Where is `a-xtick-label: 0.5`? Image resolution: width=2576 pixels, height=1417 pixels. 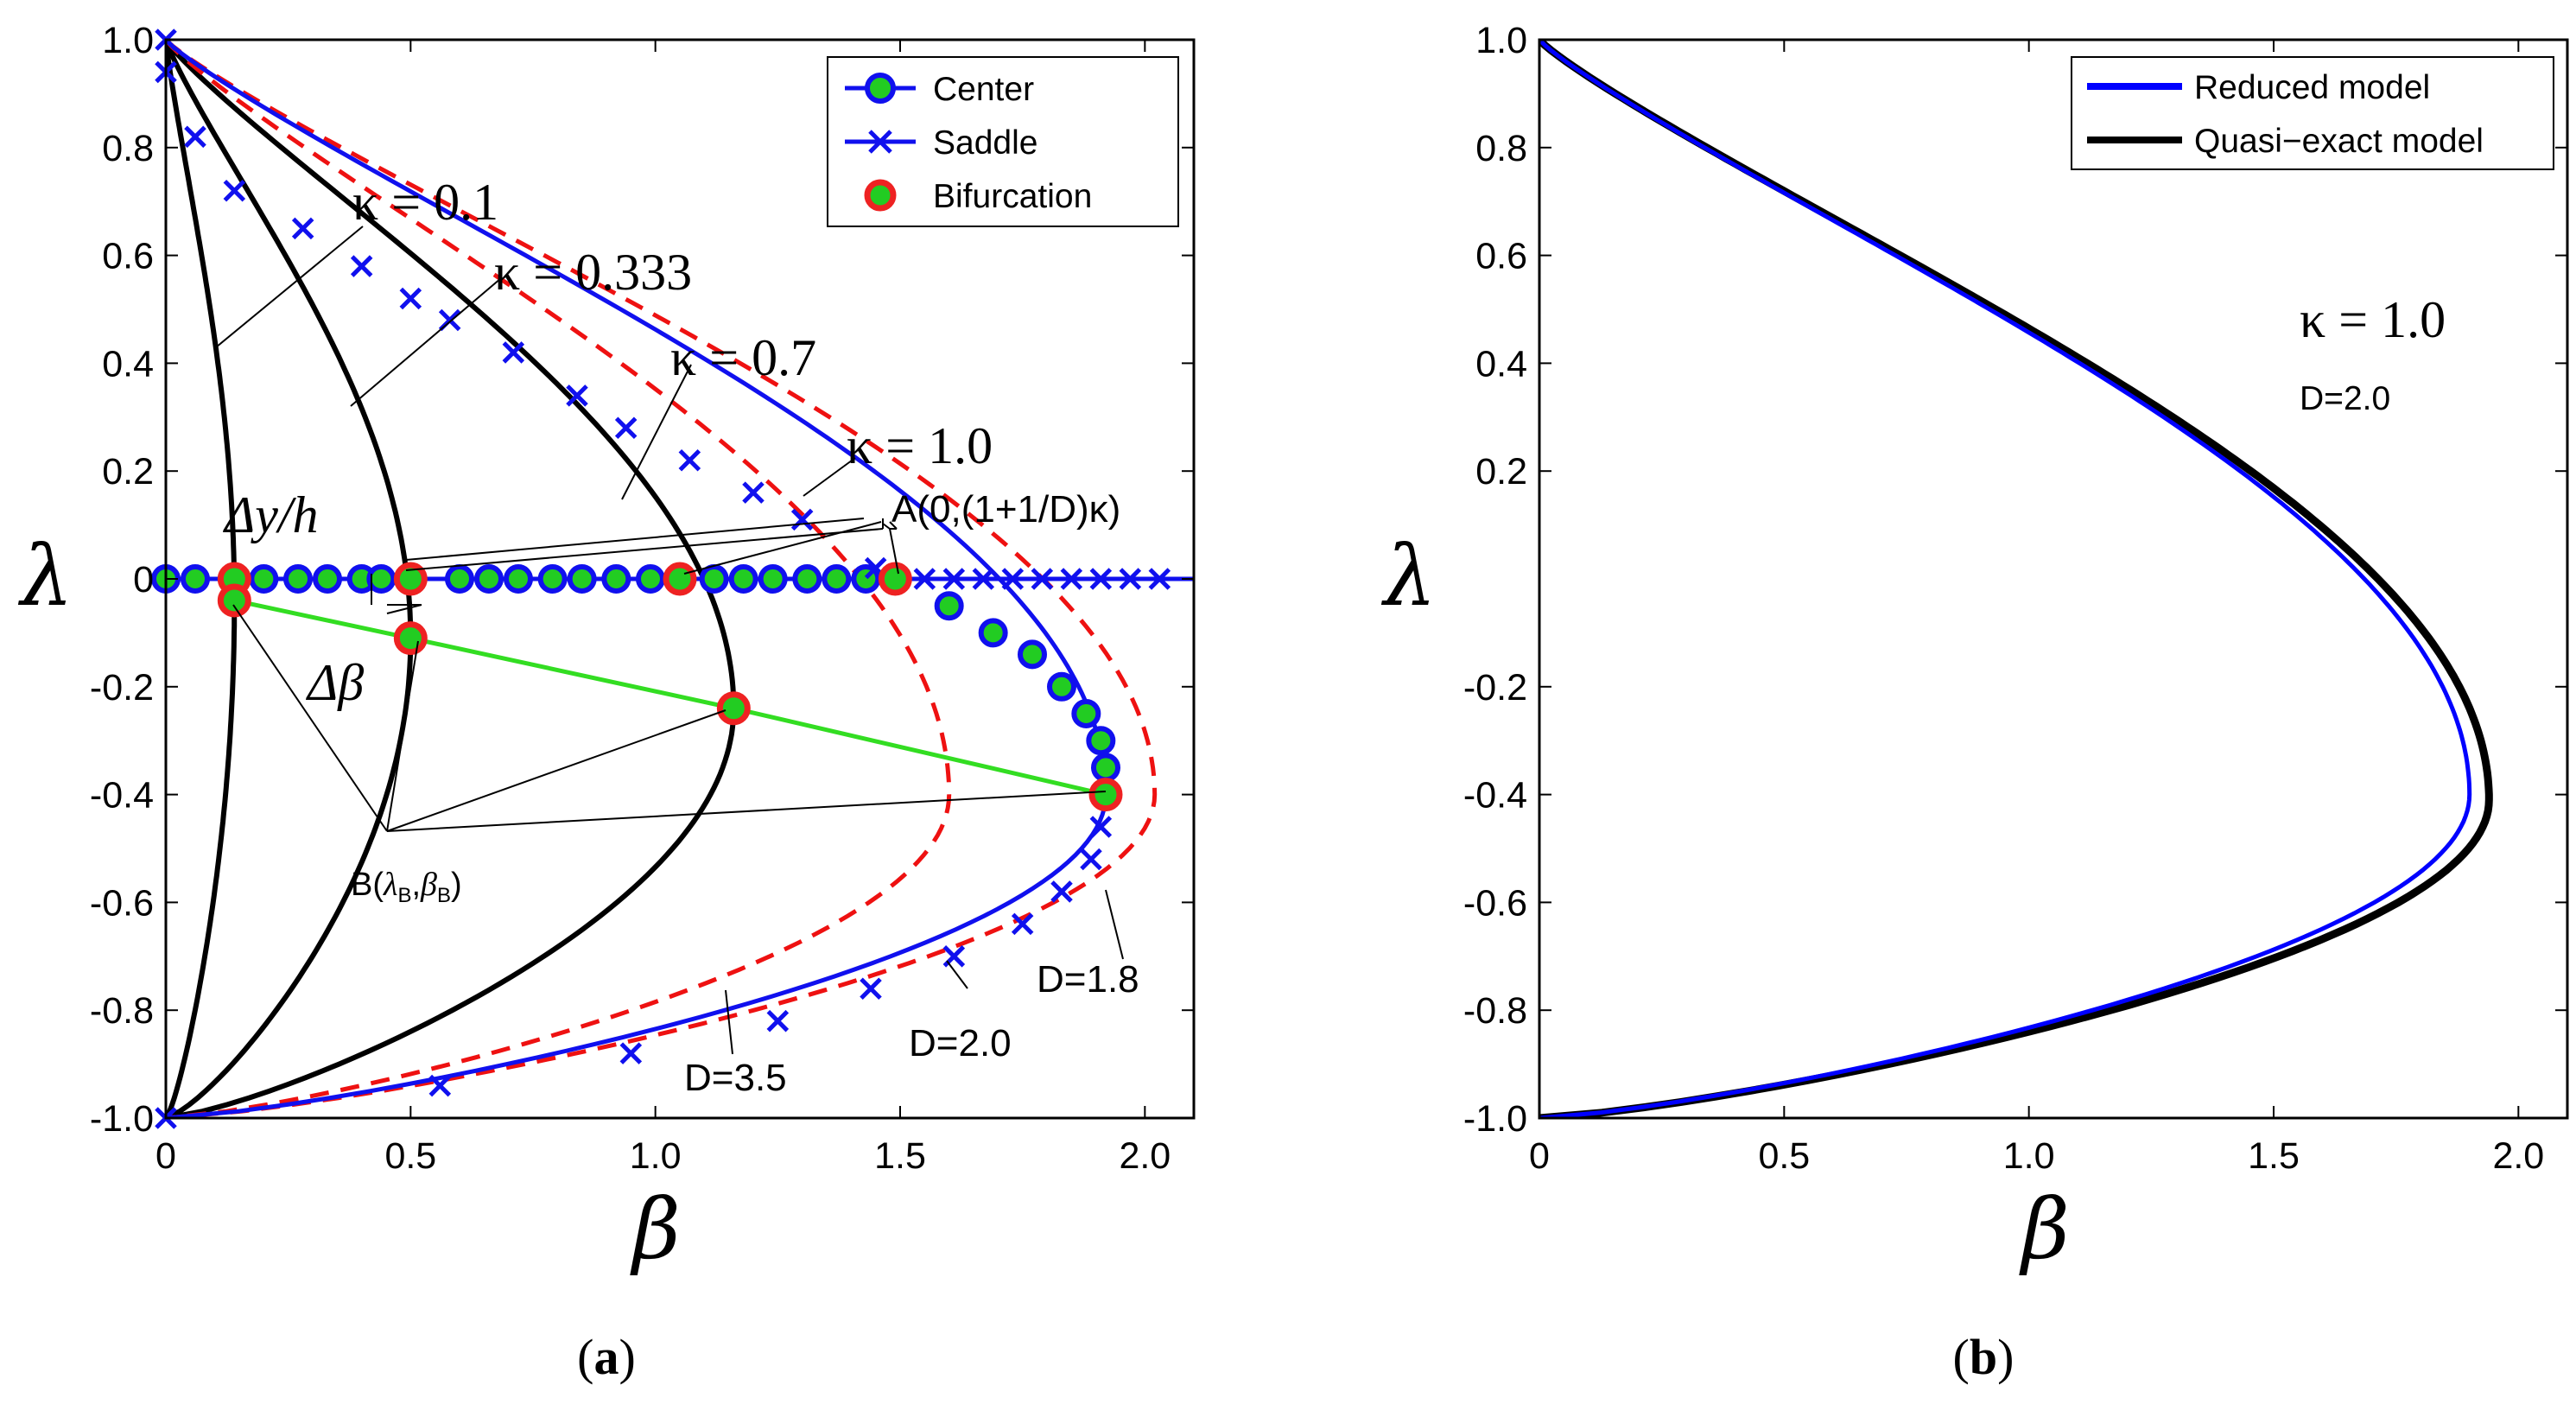 a-xtick-label: 0.5 is located at coordinates (410, 1156).